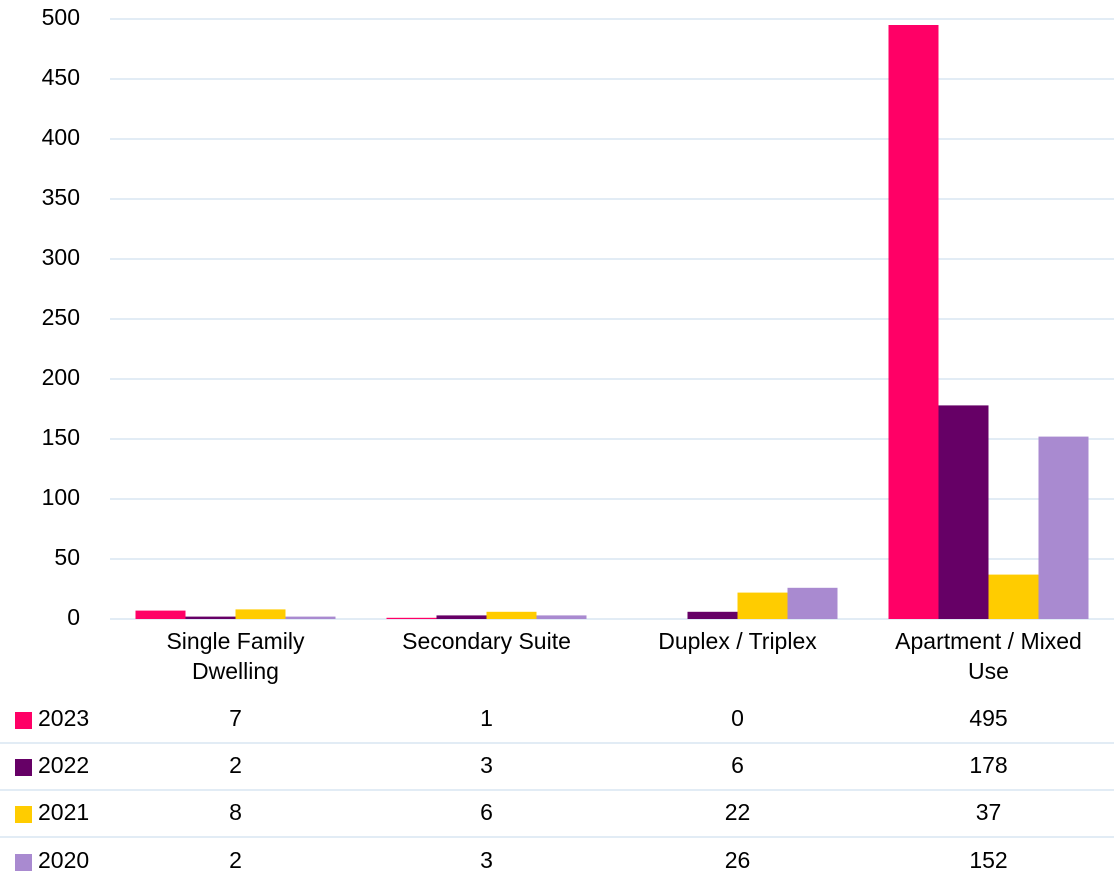 The height and width of the screenshot is (889, 1114). Describe the element at coordinates (988, 718) in the screenshot. I see `table-cell: 495` at that location.